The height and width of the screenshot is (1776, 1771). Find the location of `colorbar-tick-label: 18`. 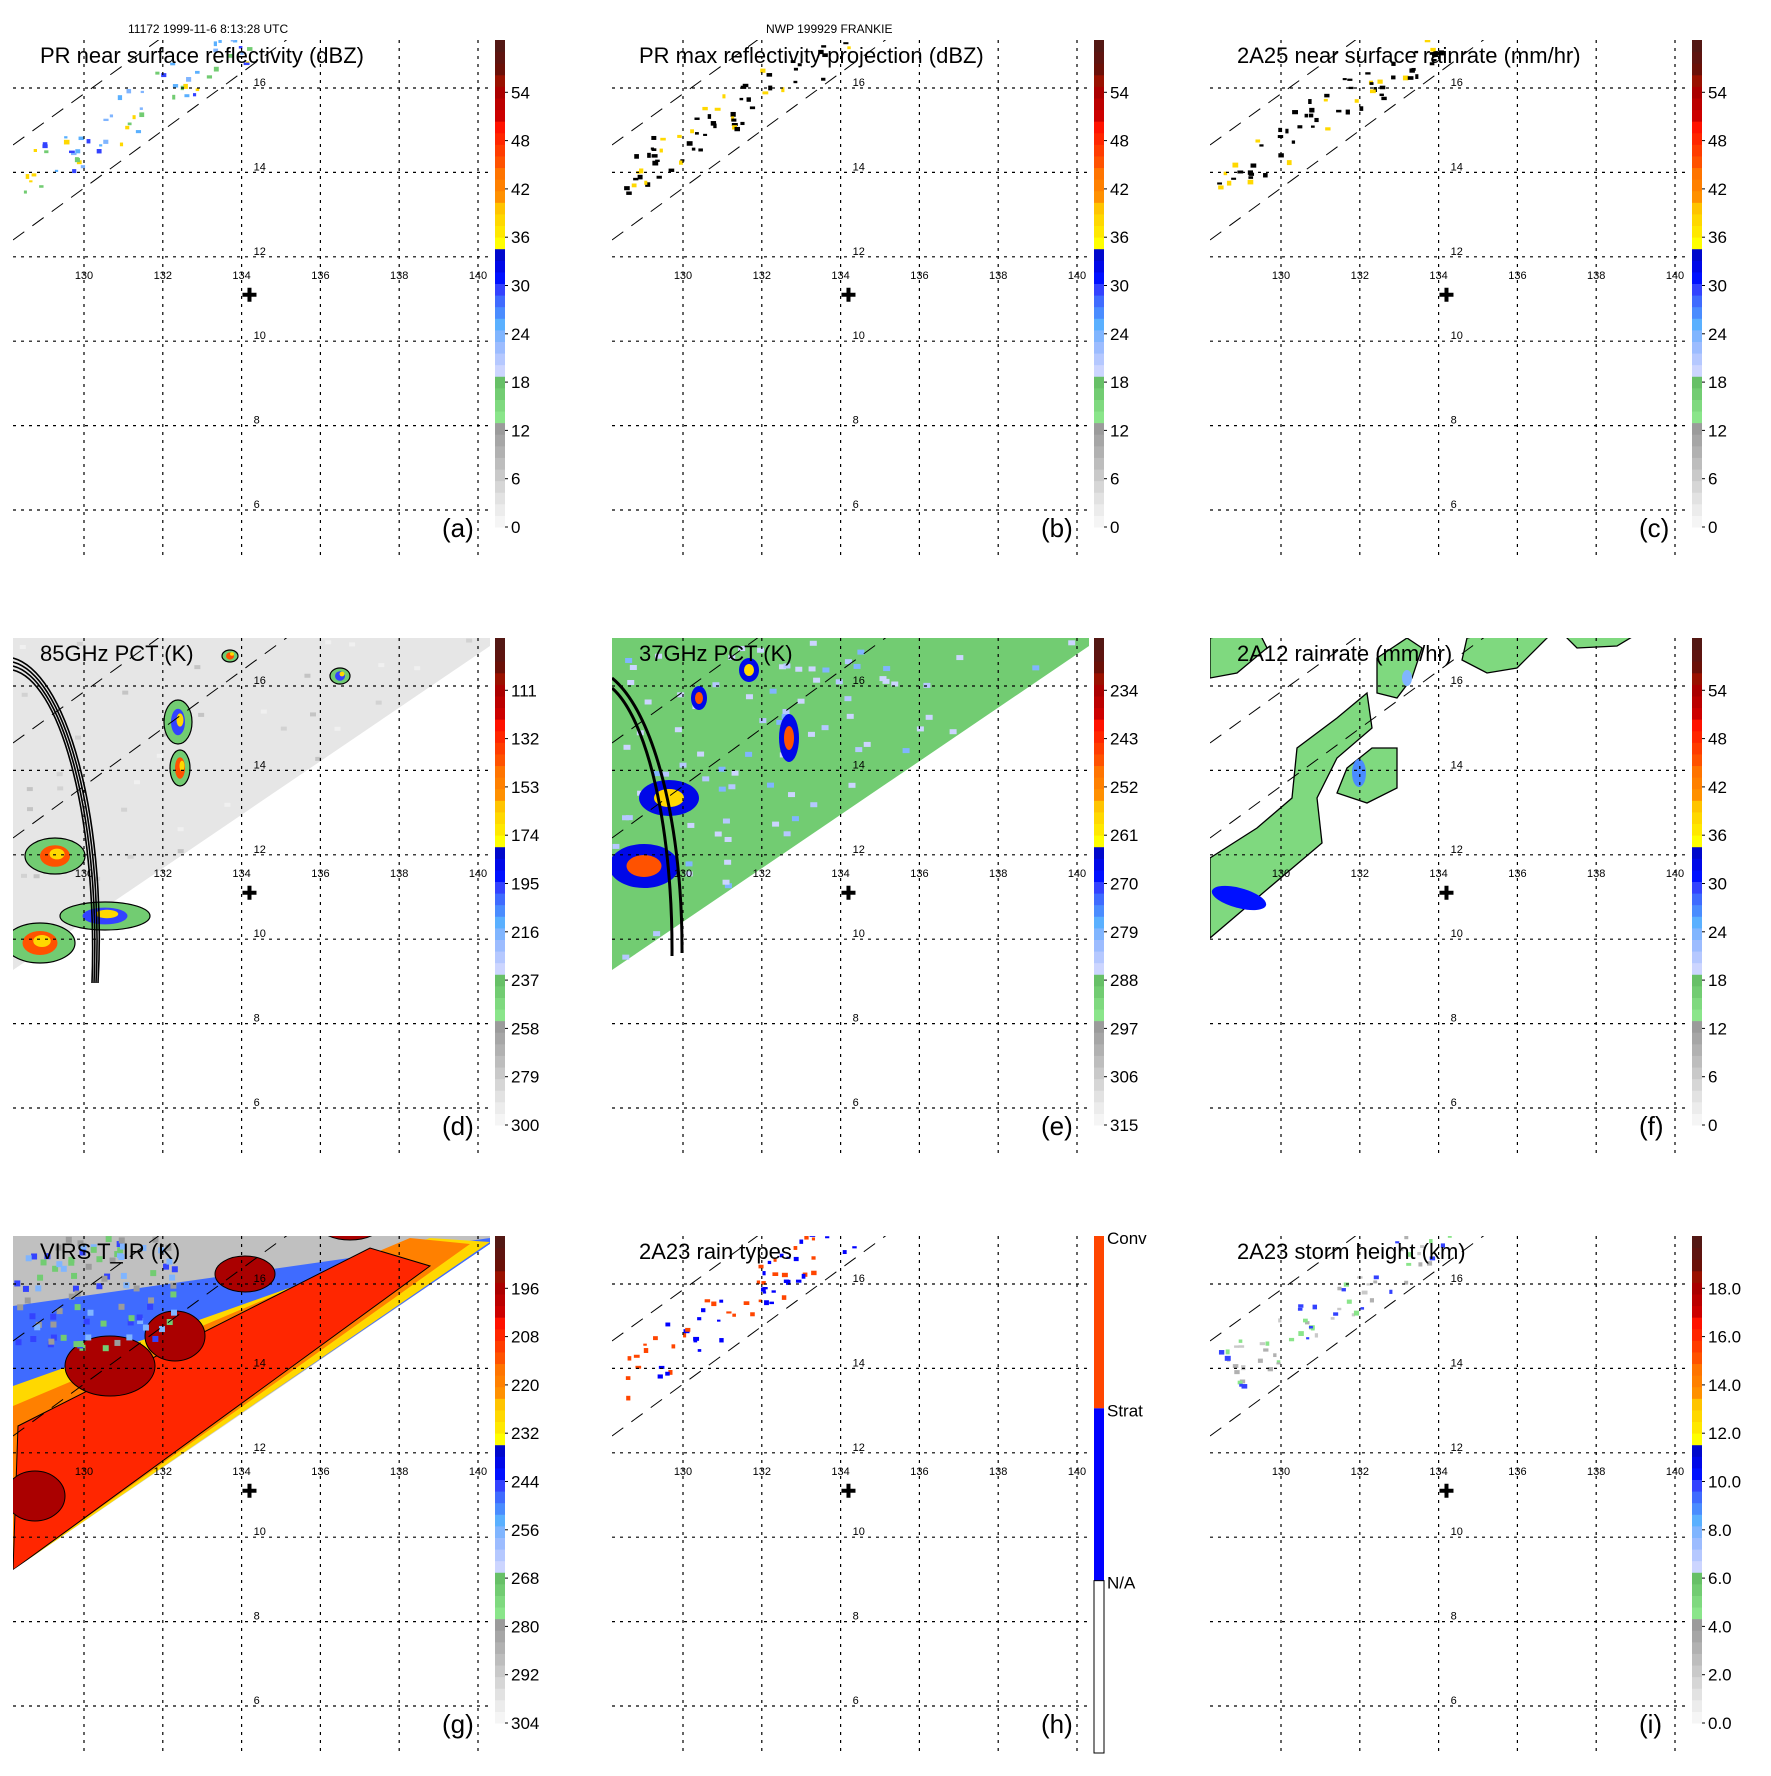

colorbar-tick-label: 18 is located at coordinates (1717, 382).